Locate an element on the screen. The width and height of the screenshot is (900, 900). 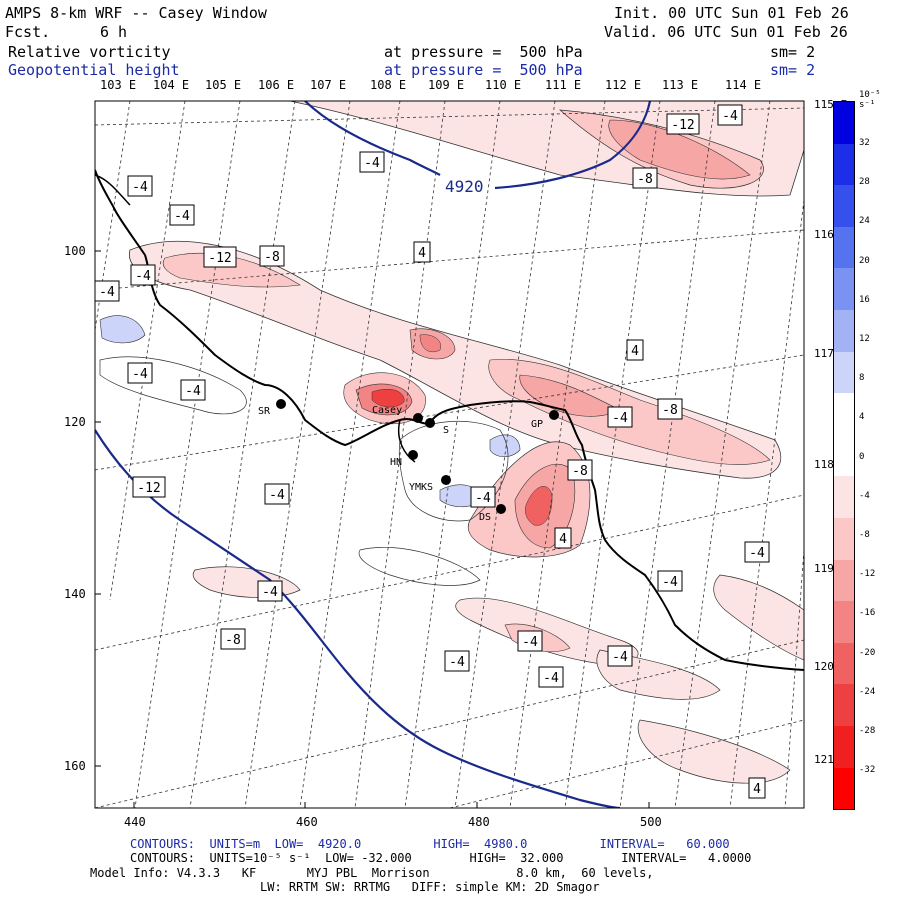
colorbar-label: -32 is located at coordinates (867, 770).